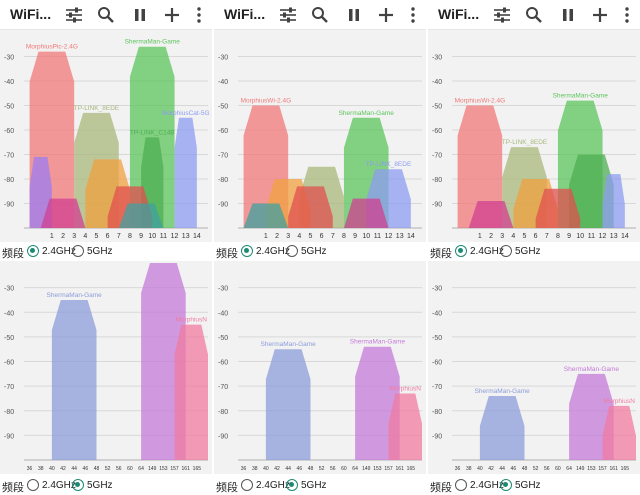 Image resolution: width=640 pixels, height=495 pixels. Describe the element at coordinates (9, 180) in the screenshot. I see `y-tick-label: -80` at that location.